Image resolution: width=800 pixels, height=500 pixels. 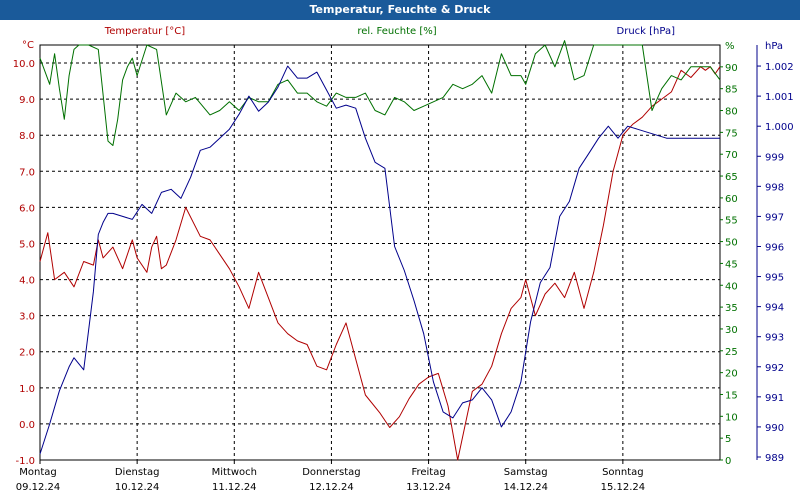 I want to click on x-tick-weekday: Freitag, so click(x=428, y=472).